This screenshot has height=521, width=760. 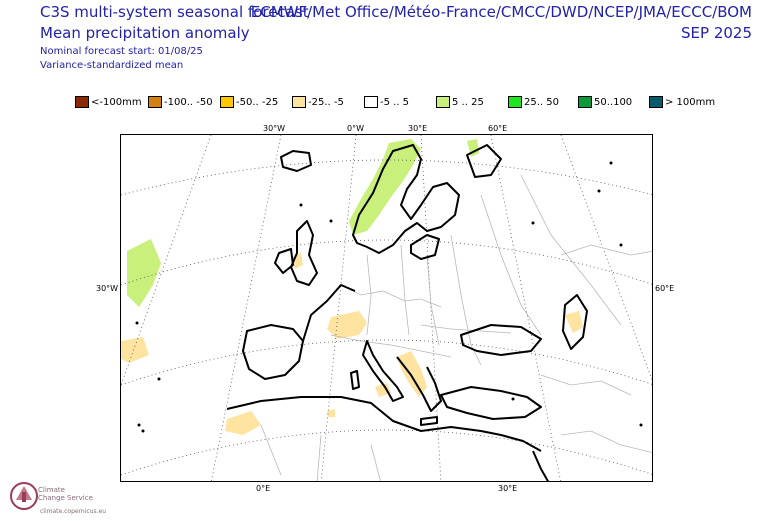 I want to click on logo-text: Climate Change Service, so click(x=65, y=494).